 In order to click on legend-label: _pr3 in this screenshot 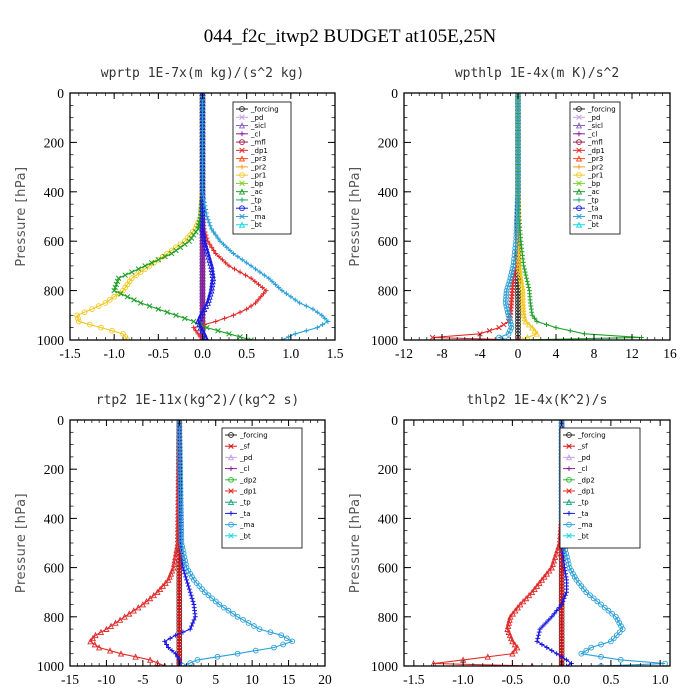, I will do `click(258, 159)`.